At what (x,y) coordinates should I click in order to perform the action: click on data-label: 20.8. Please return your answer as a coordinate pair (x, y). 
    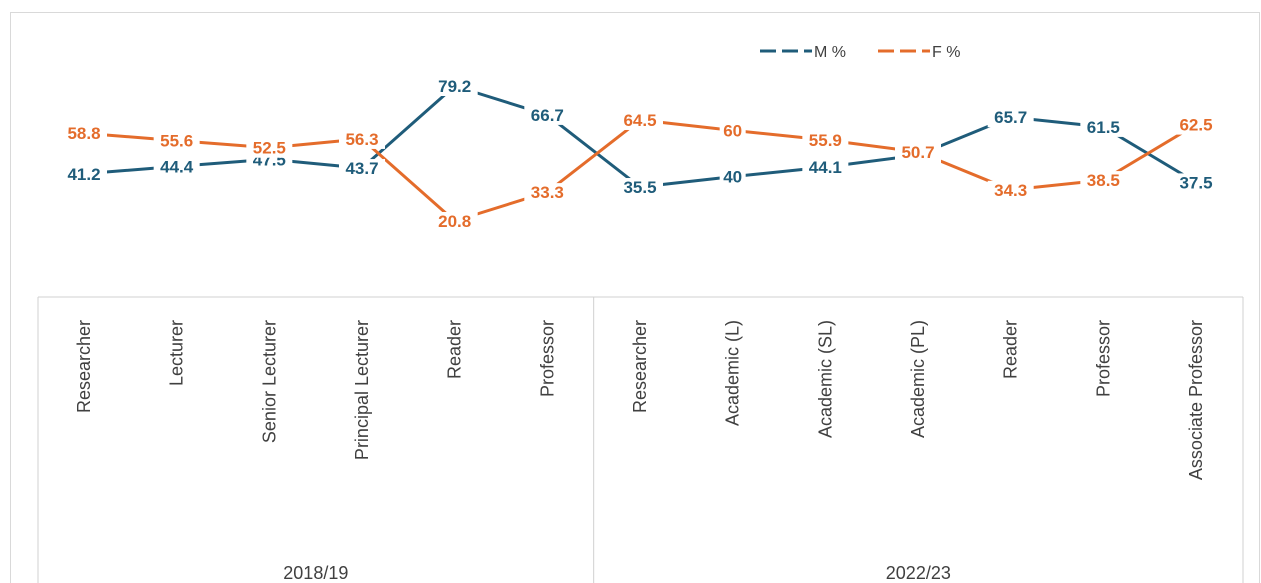
    Looking at the image, I should click on (454, 221).